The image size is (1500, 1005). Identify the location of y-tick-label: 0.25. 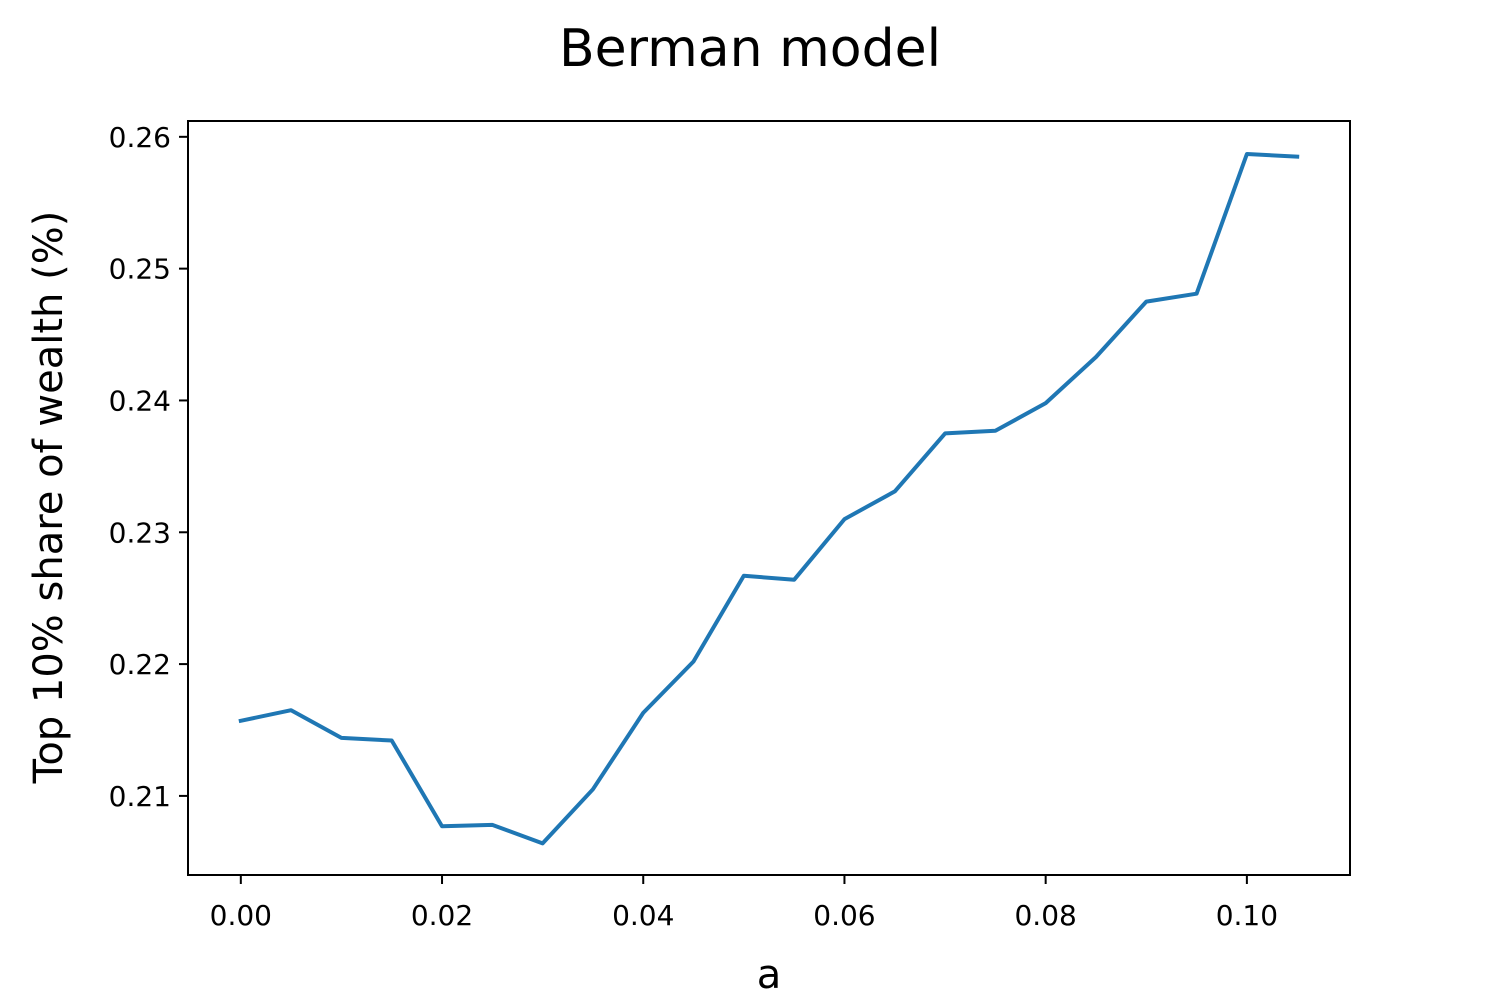
(140, 269).